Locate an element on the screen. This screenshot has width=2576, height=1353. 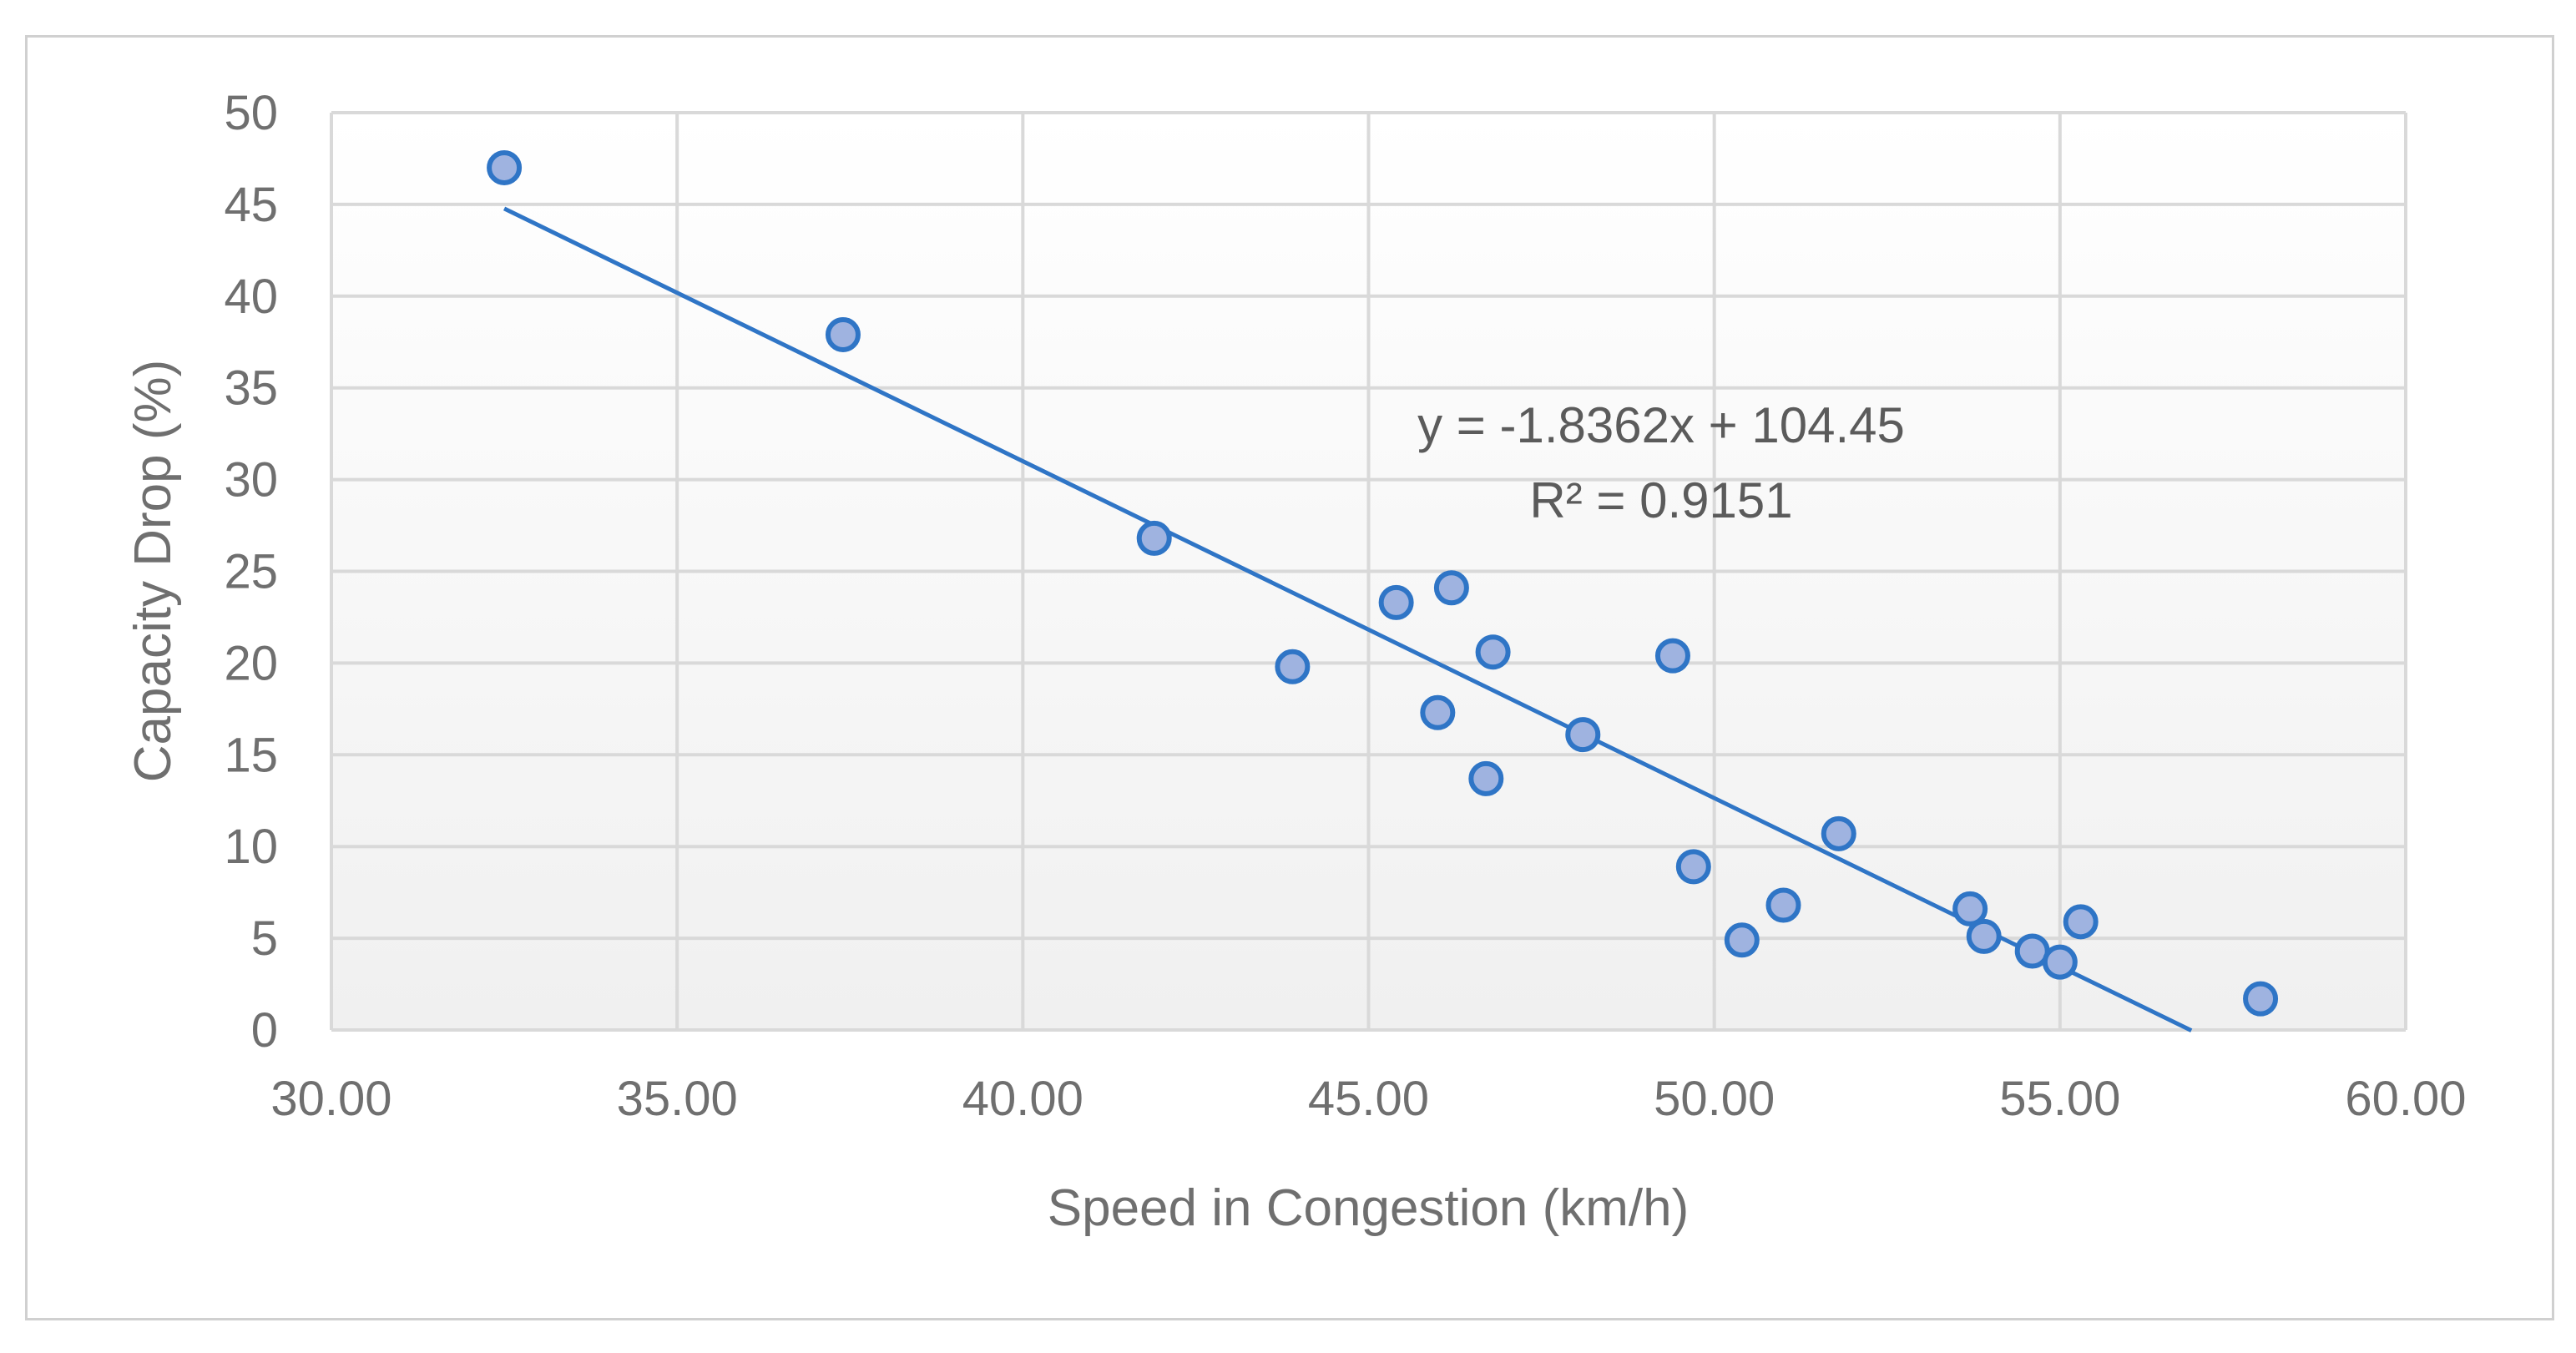
trendline-equation: y = -1.8362x + 104.45 is located at coordinates (1661, 425).